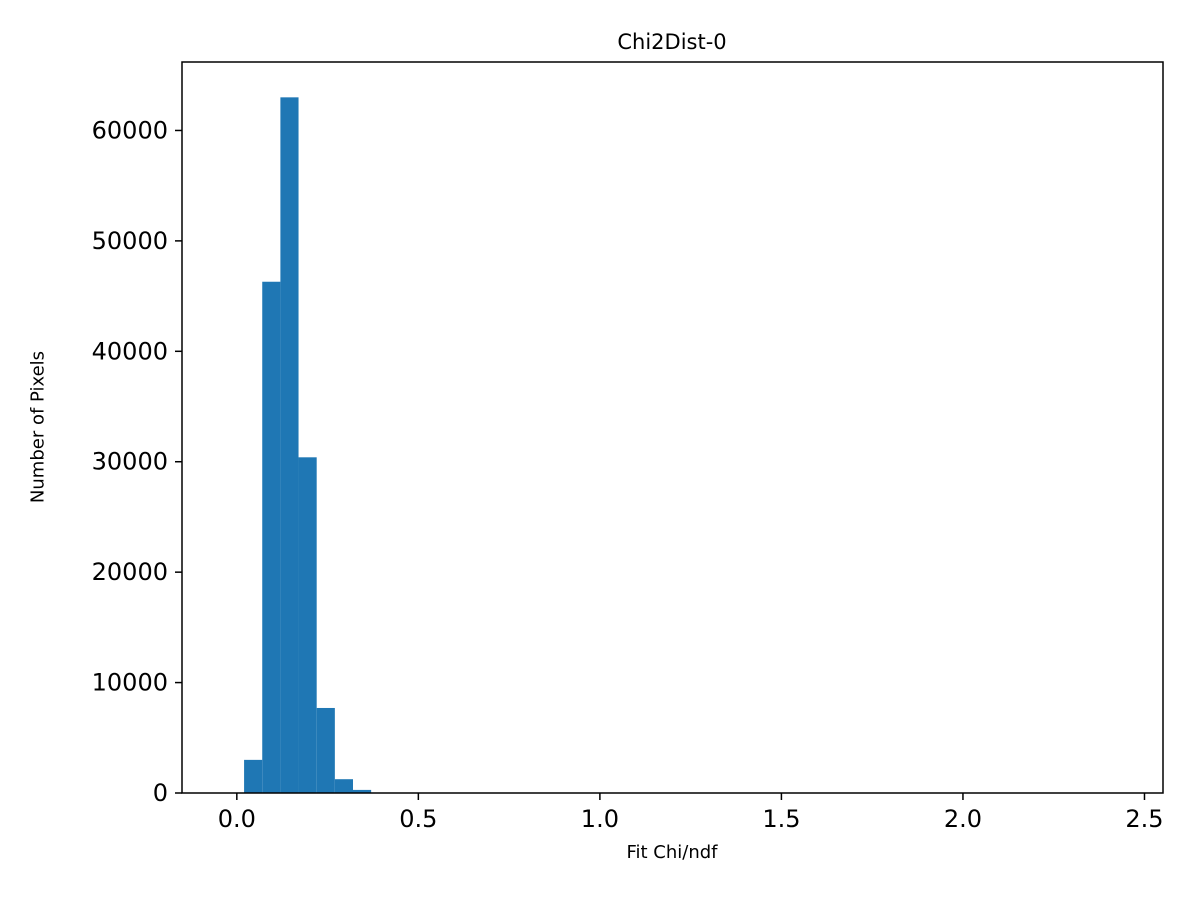 This screenshot has height=900, width=1200. Describe the element at coordinates (672, 42) in the screenshot. I see `chart-title: Chi2Dist-0` at that location.